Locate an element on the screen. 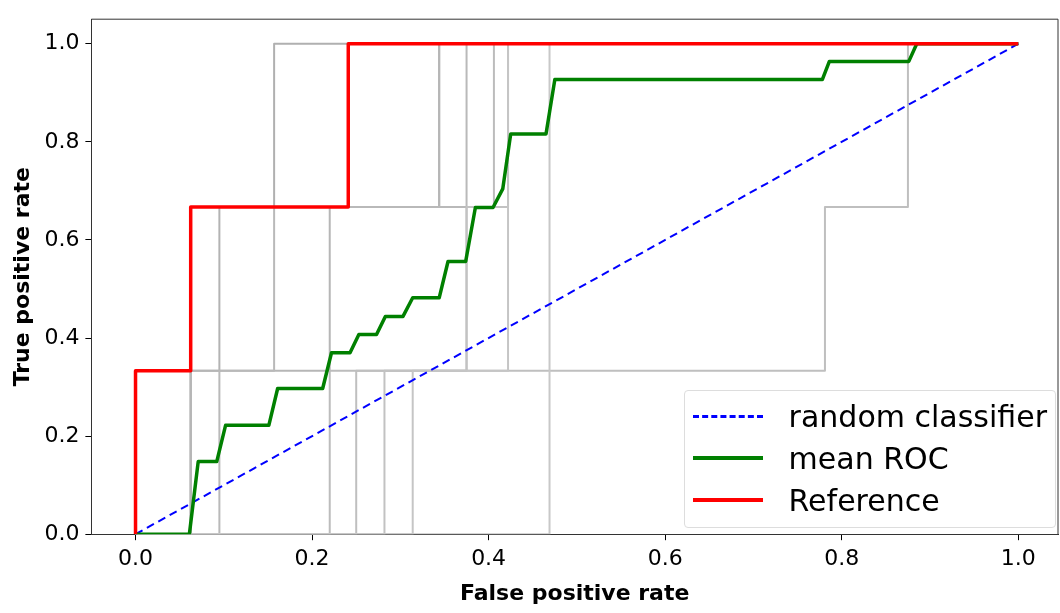 The image size is (1060, 613). y-tick-label: 0.4 is located at coordinates (62, 336).